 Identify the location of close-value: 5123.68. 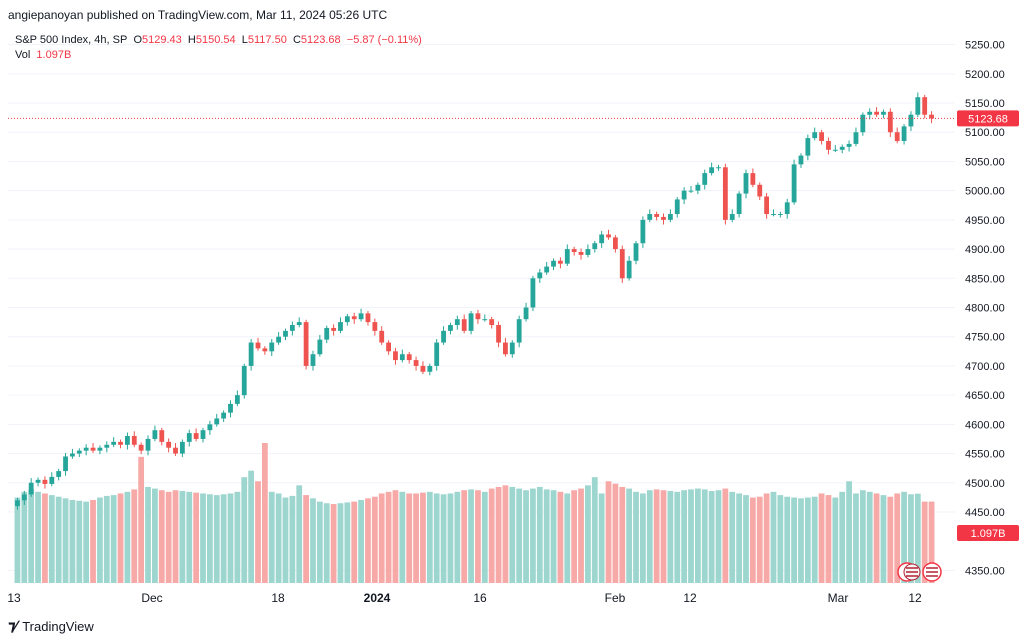
(320, 40).